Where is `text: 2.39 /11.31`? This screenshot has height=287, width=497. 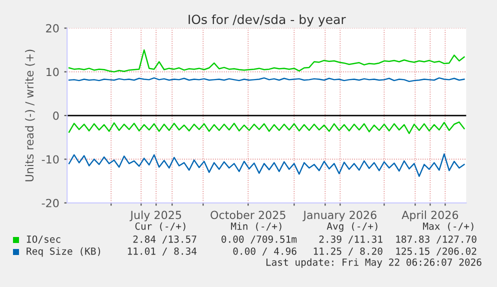
text: 2.39 /11.31 is located at coordinates (350, 239).